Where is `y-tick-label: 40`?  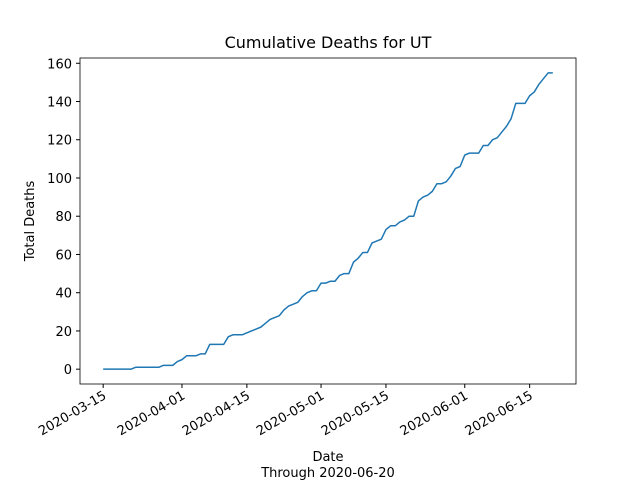 y-tick-label: 40 is located at coordinates (63, 294).